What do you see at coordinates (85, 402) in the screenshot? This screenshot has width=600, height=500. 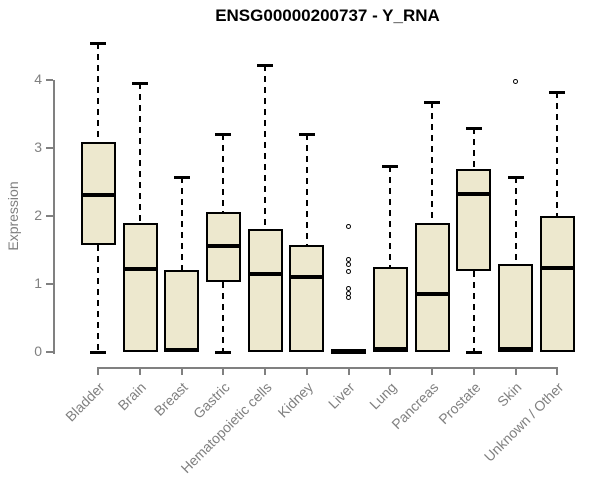 I see `x-tick-label: Bladder` at bounding box center [85, 402].